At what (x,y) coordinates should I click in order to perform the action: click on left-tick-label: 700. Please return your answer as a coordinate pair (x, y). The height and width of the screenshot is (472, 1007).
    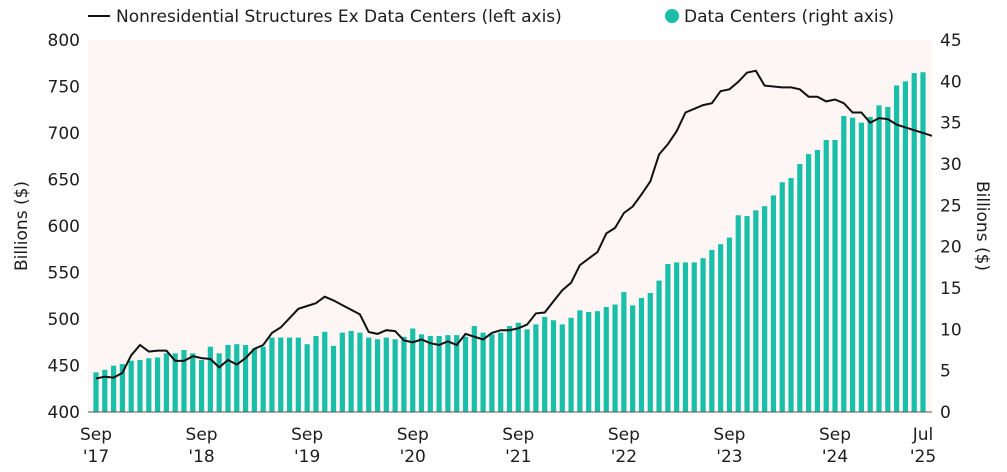
    Looking at the image, I should click on (64, 134).